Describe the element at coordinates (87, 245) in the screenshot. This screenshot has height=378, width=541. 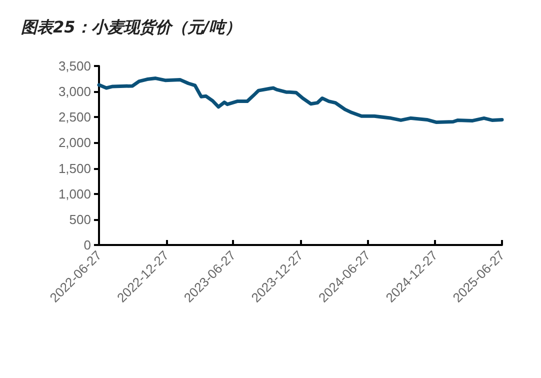
I see `y-tick-label: 0` at that location.